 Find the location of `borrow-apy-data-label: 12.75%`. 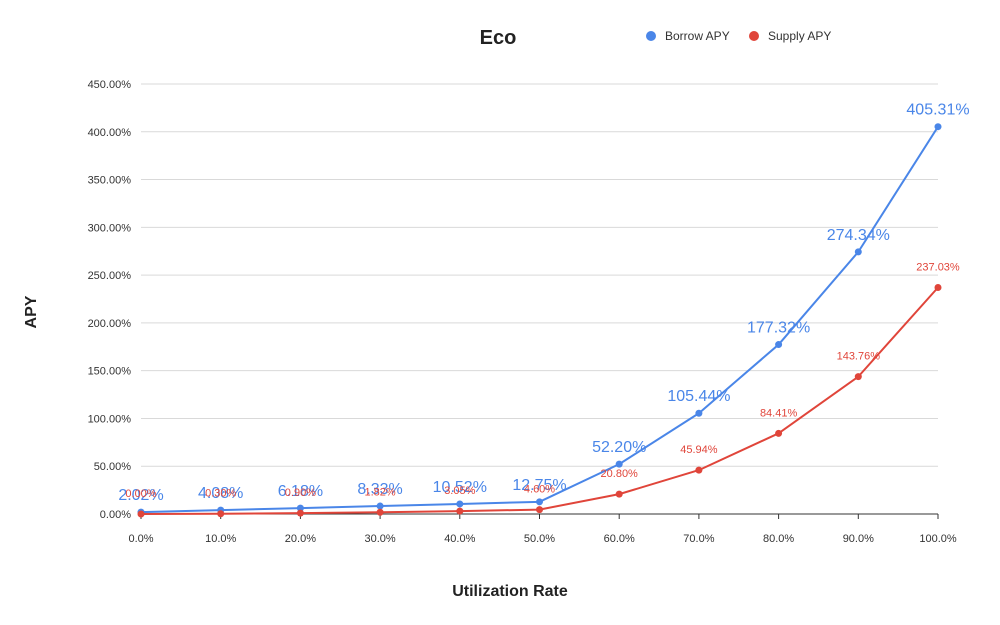

borrow-apy-data-label: 12.75% is located at coordinates (539, 485).